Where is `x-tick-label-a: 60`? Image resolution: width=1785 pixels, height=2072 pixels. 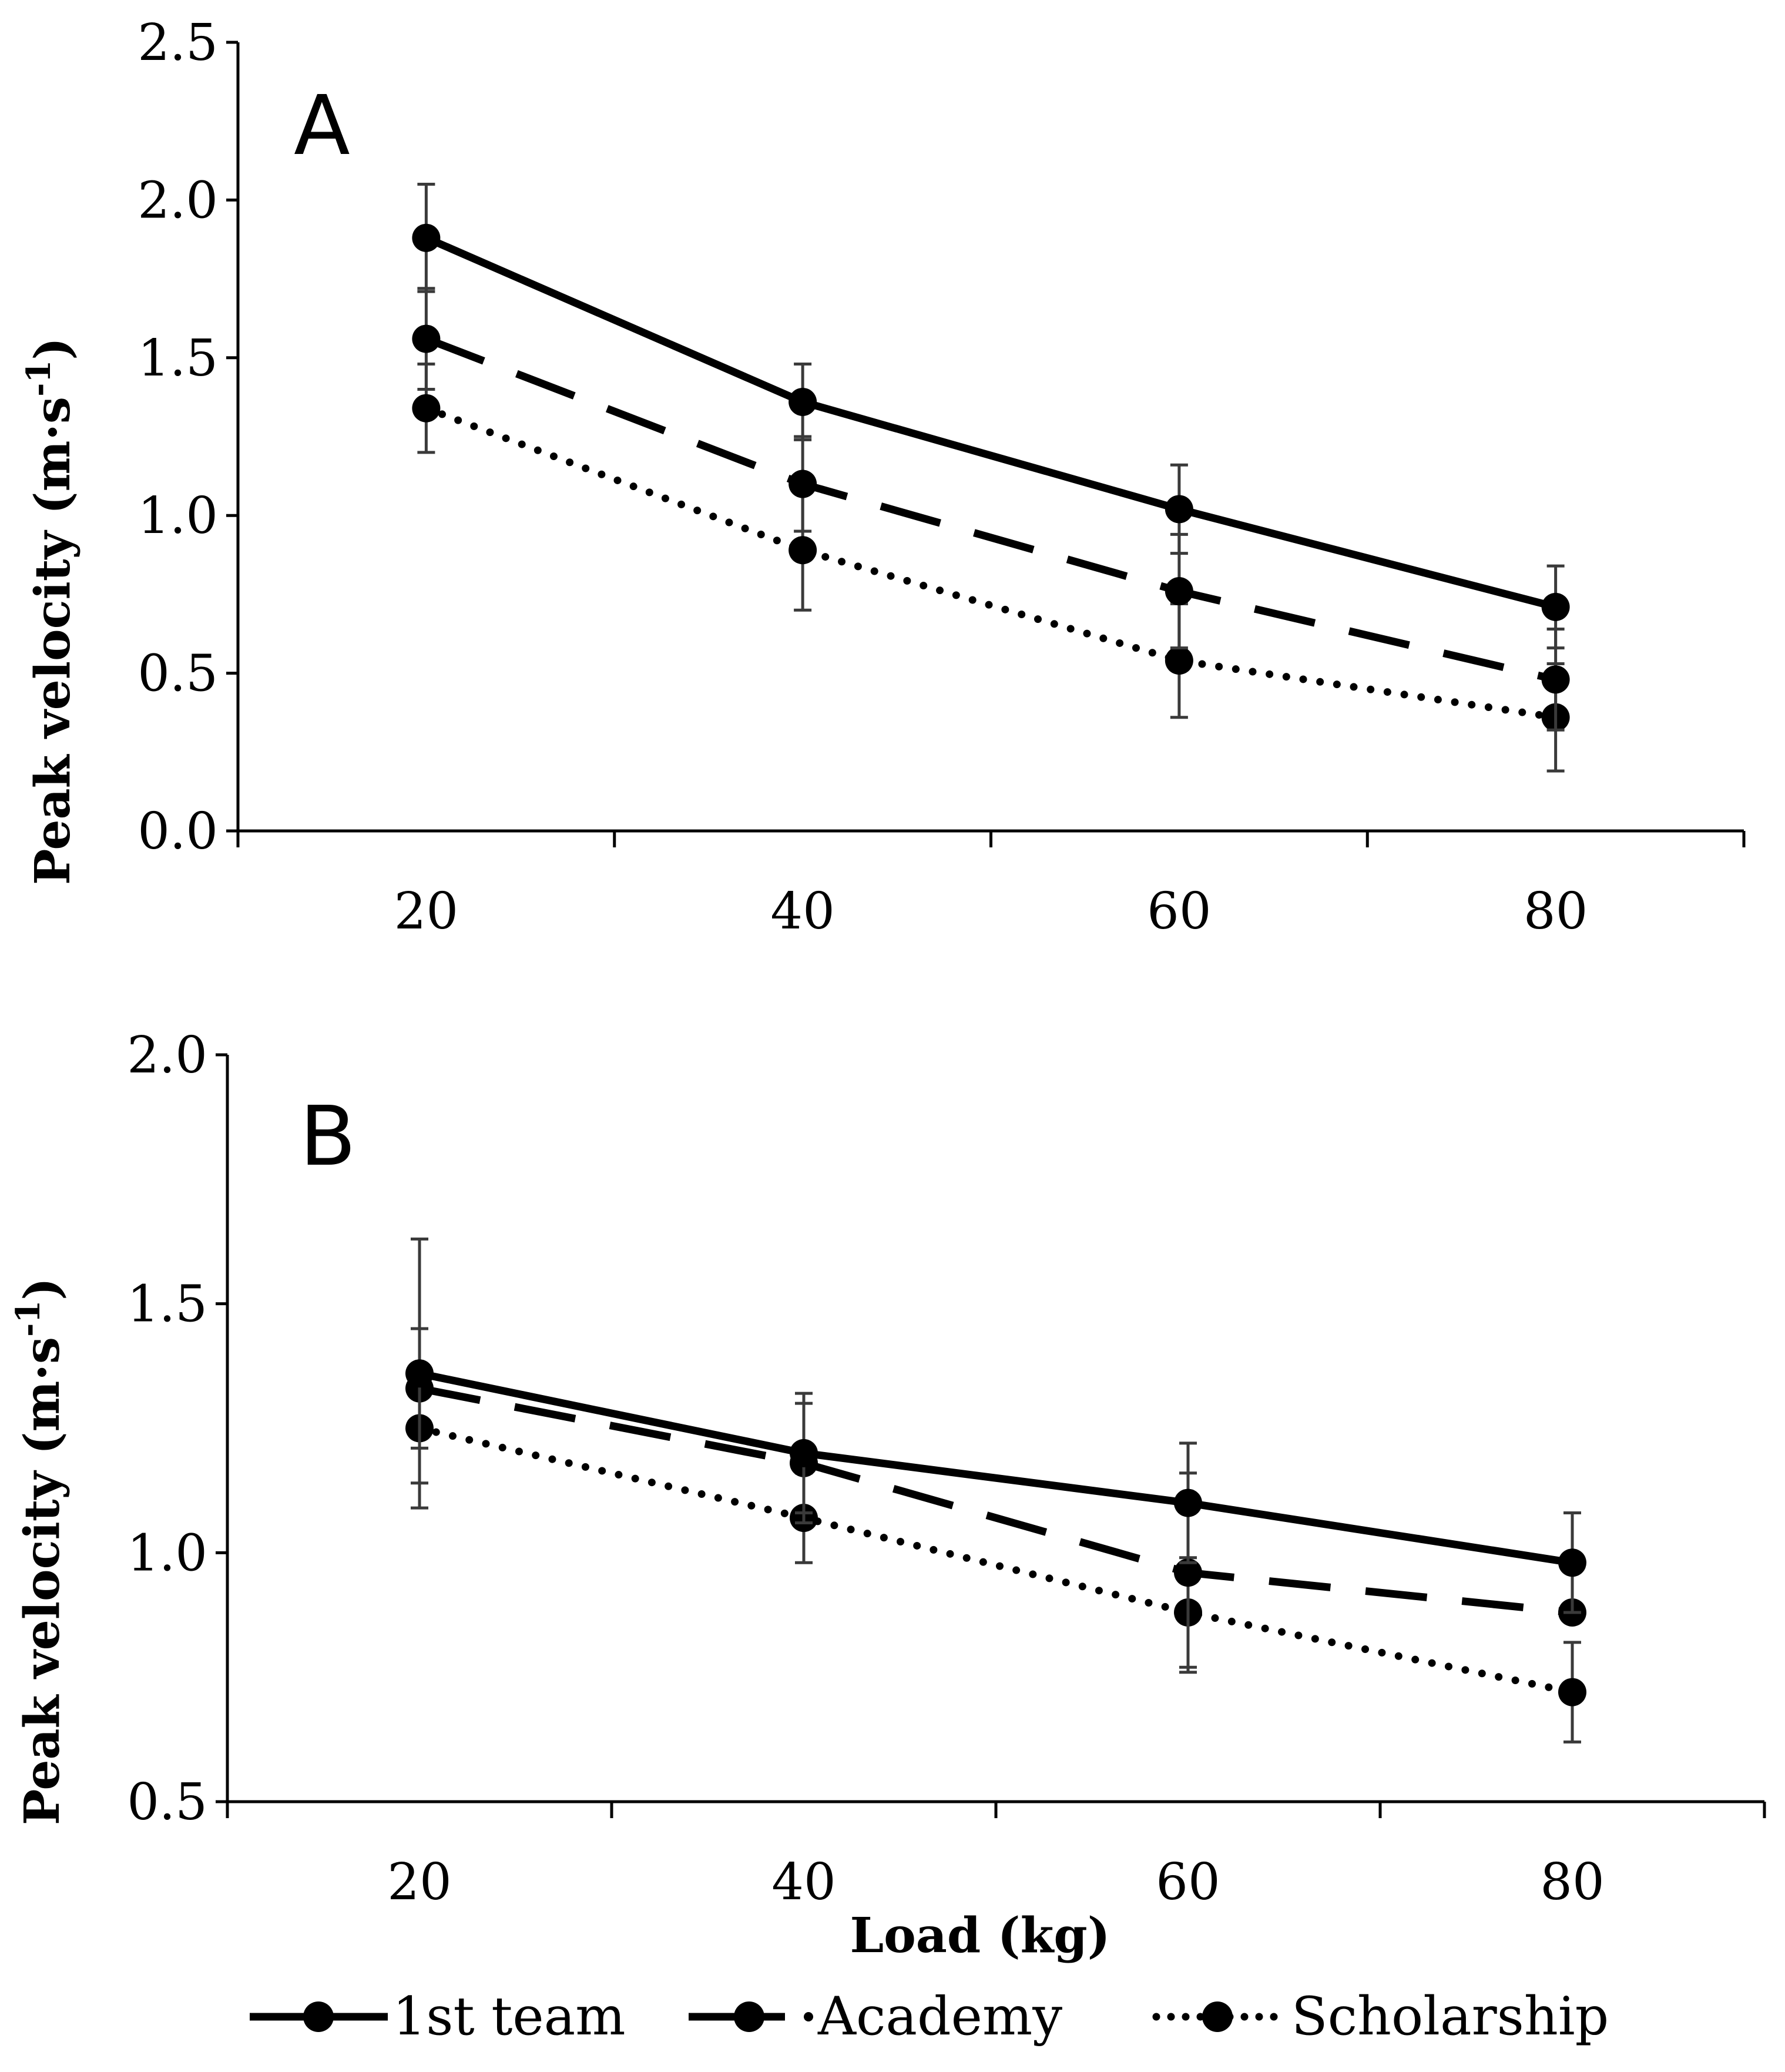 x-tick-label-a: 60 is located at coordinates (1179, 911).